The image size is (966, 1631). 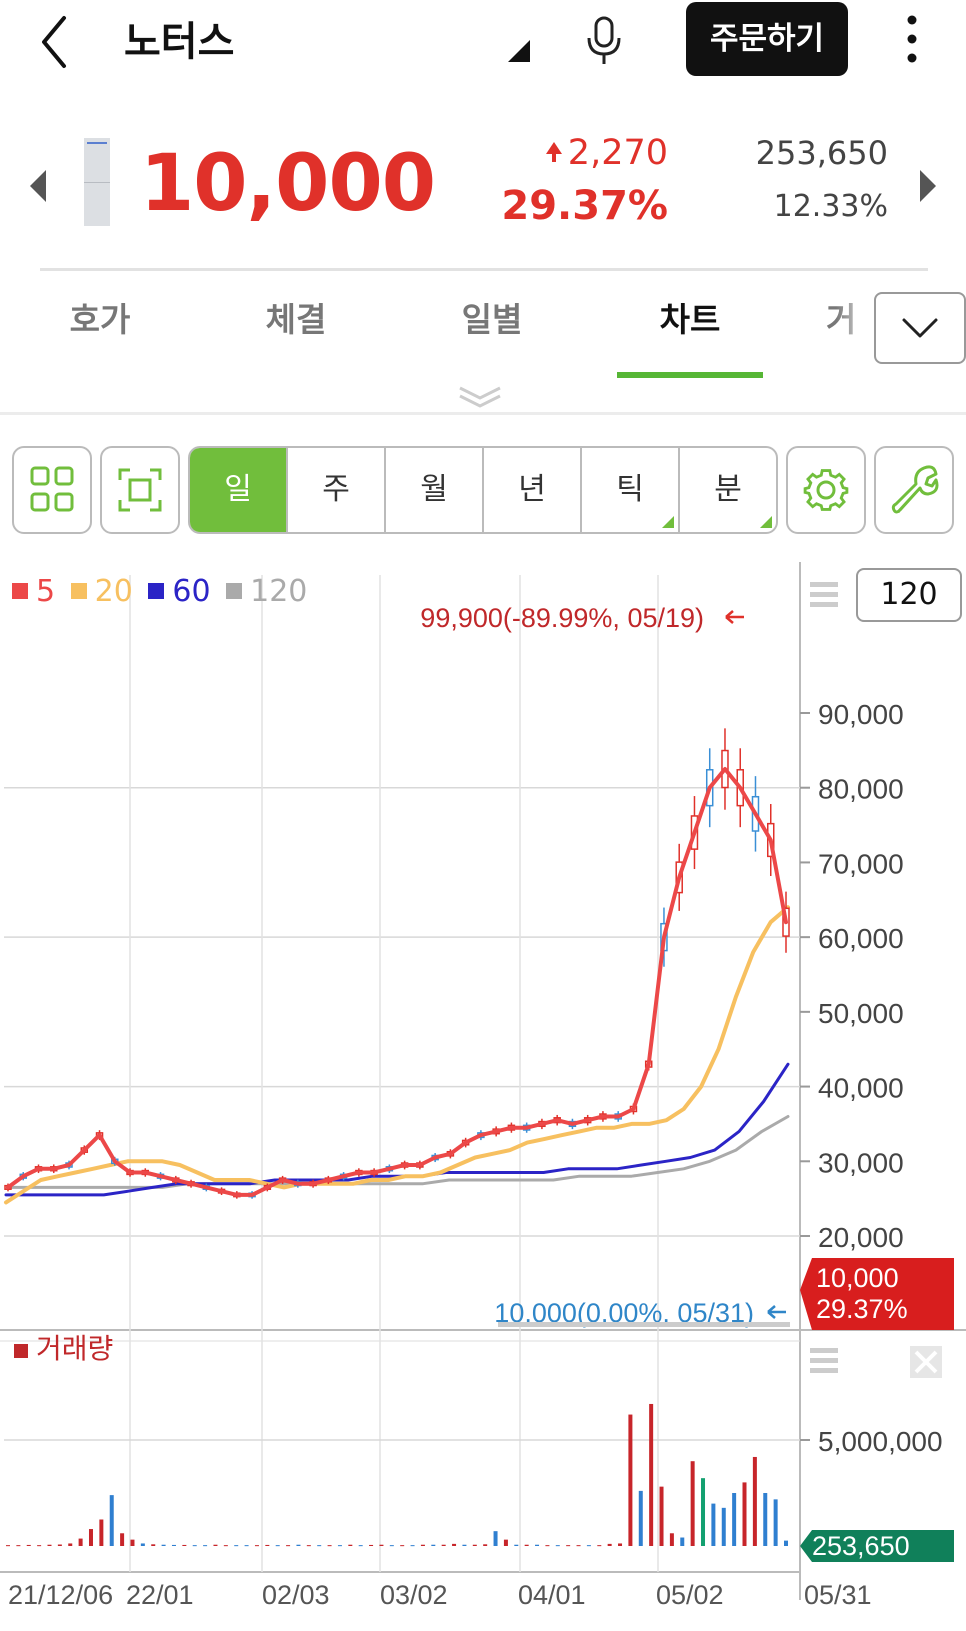 What do you see at coordinates (397, 1055) in the screenshot?
I see `ma20-line` at bounding box center [397, 1055].